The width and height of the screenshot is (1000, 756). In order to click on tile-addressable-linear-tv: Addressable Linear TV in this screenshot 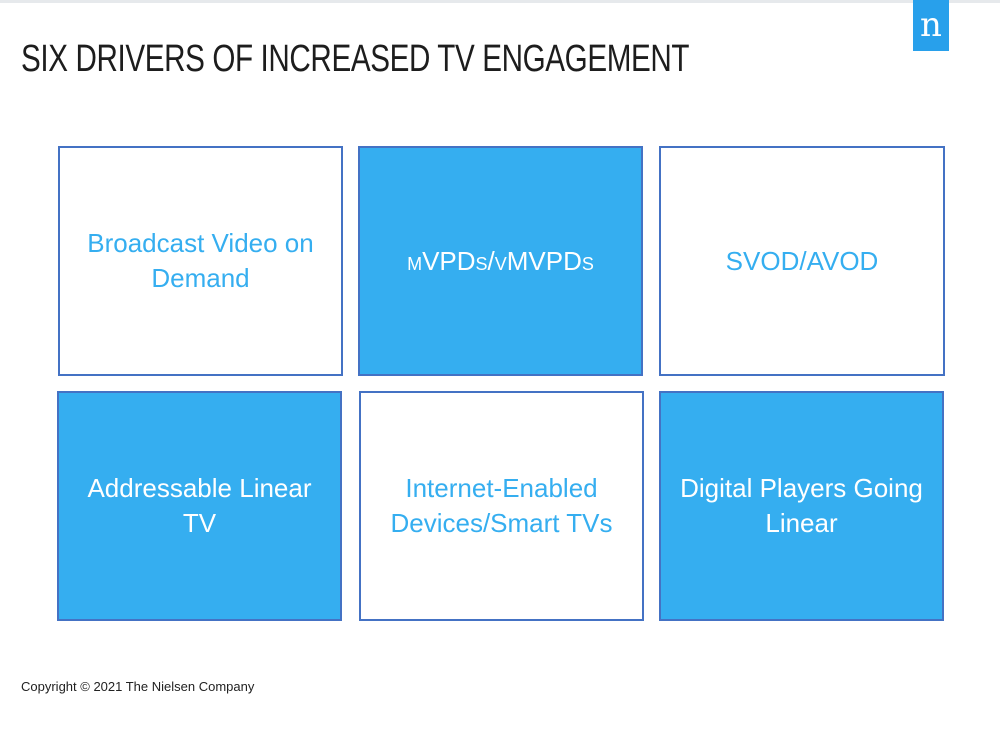, I will do `click(199, 506)`.